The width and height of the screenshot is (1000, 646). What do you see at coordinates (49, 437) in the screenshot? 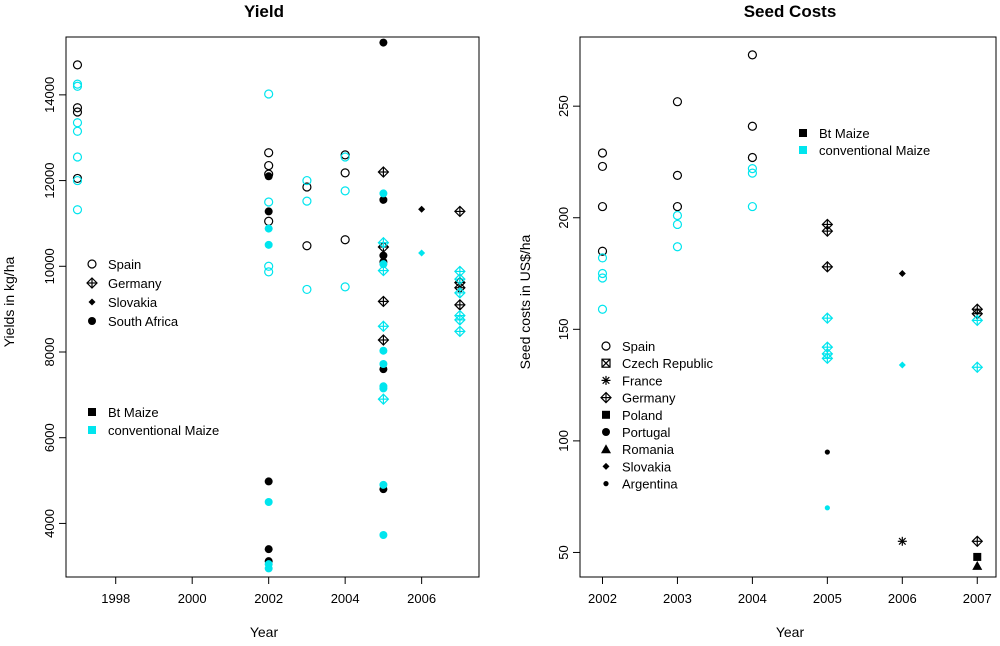
I see `y-tick-label: 6000` at bounding box center [49, 437].